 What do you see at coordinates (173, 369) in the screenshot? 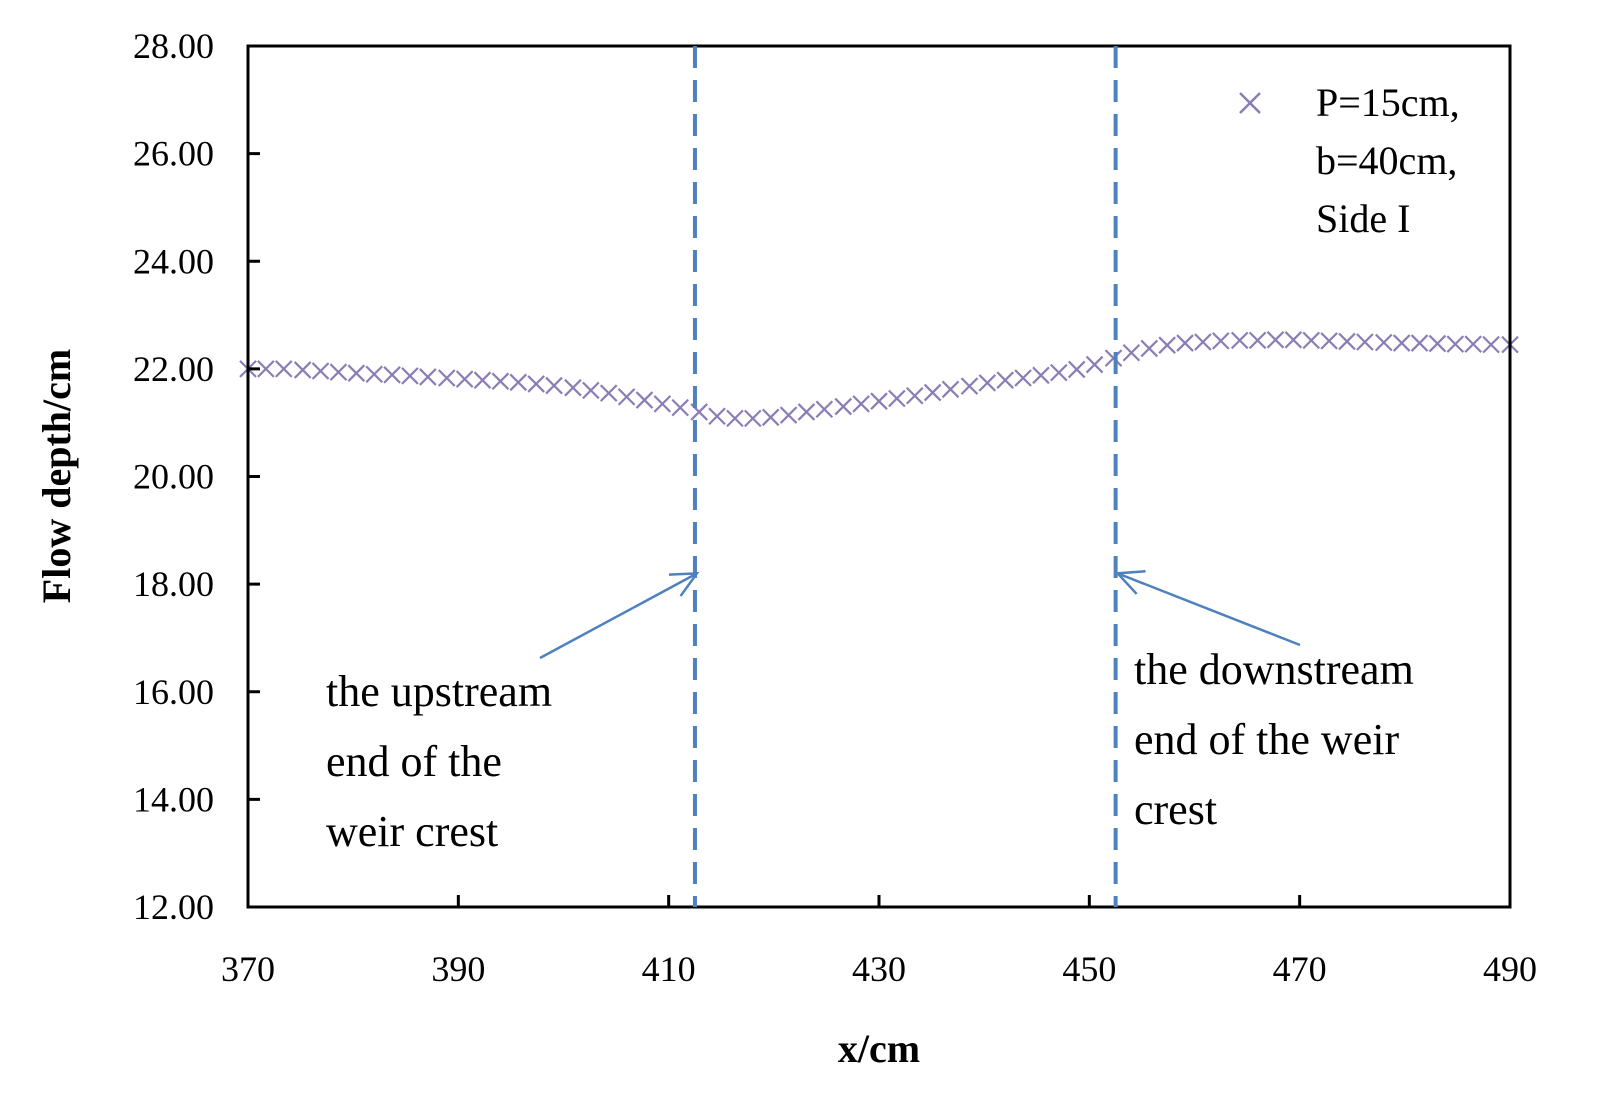
I see `y-tick-label: 22.00` at bounding box center [173, 369].